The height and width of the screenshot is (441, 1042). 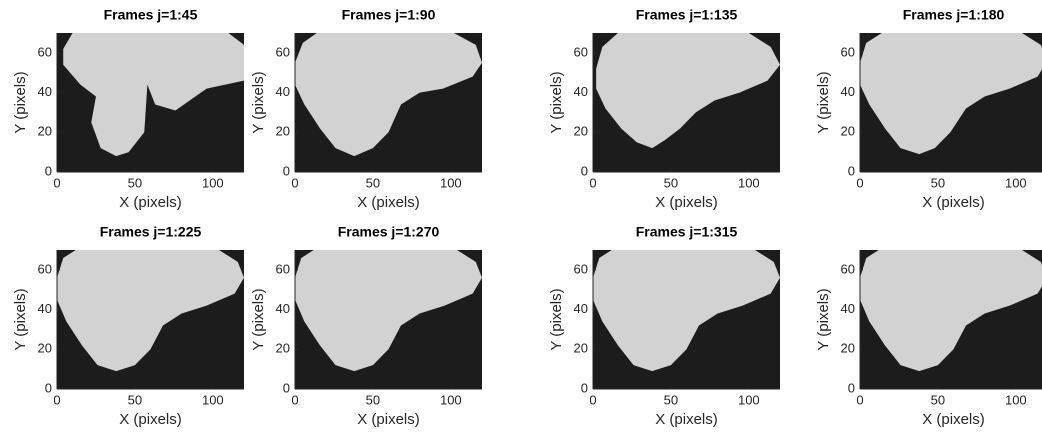 I want to click on subplot-title: Frames j=1:270, so click(x=389, y=232).